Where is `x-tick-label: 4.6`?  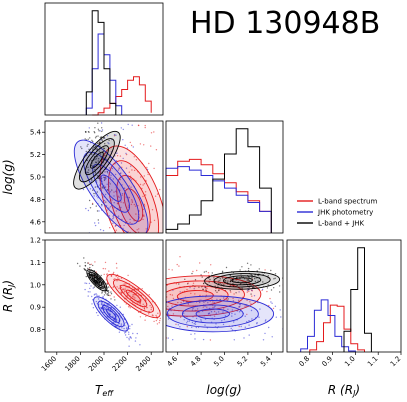
x-tick-label: 4.6 is located at coordinates (173, 361).